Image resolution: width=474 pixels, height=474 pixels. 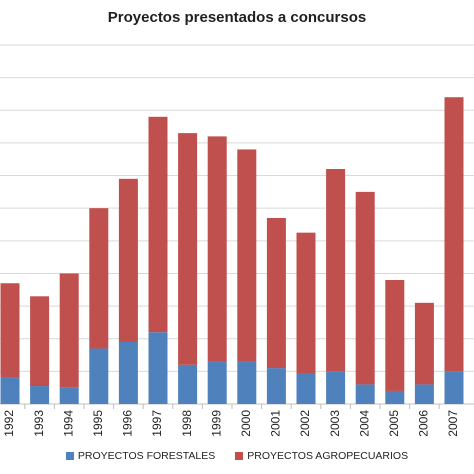 What do you see at coordinates (276, 386) in the screenshot?
I see `bar-forestales-2001` at bounding box center [276, 386].